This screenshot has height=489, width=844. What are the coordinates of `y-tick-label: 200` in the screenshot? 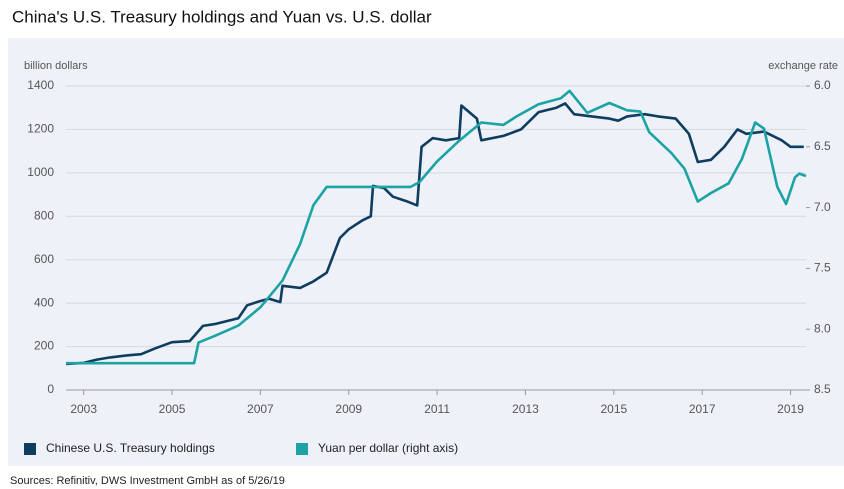 It's located at (44, 346).